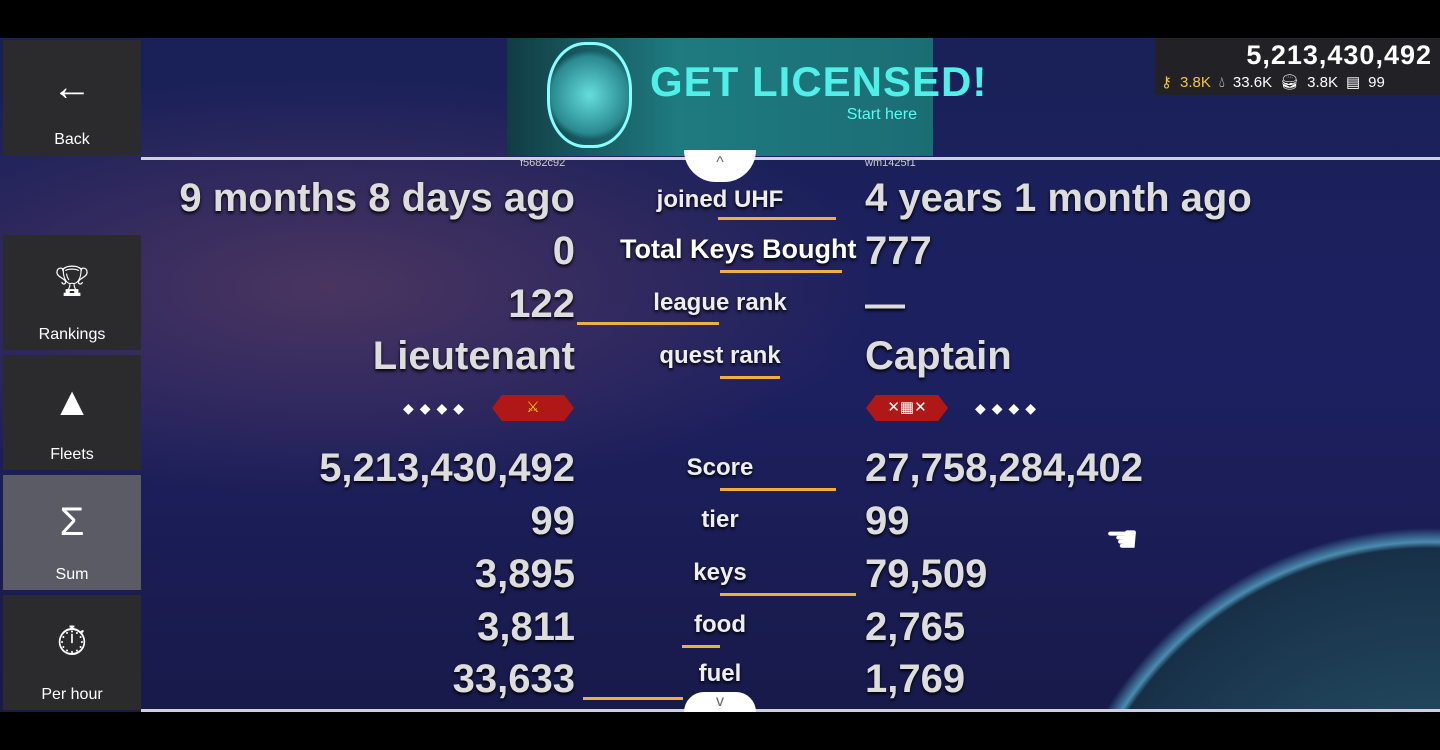 The image size is (1440, 750). Describe the element at coordinates (1009, 408) in the screenshot. I see `right-rank-stars: ◆◆◆◆` at that location.